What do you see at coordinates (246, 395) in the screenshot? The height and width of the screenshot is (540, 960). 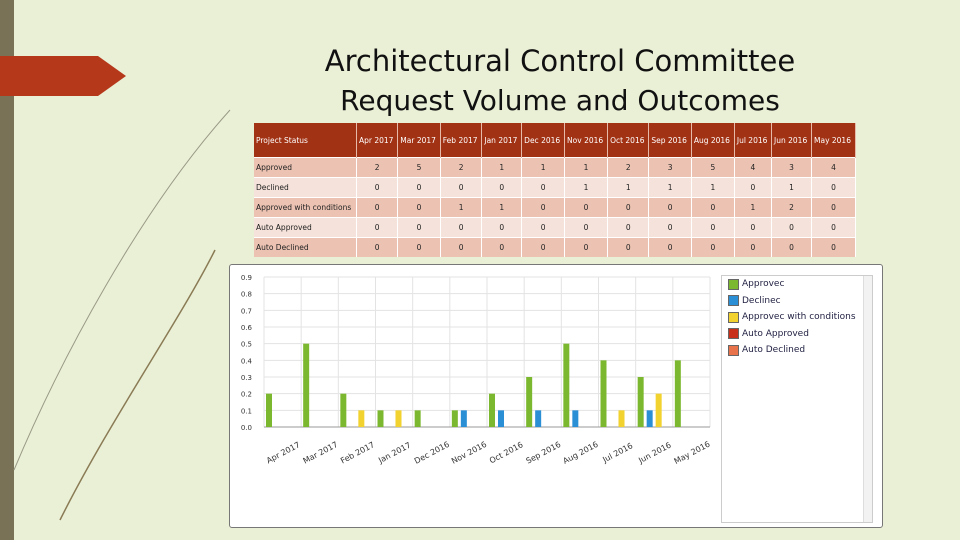 I see `y-tick-label: 0.2` at bounding box center [246, 395].